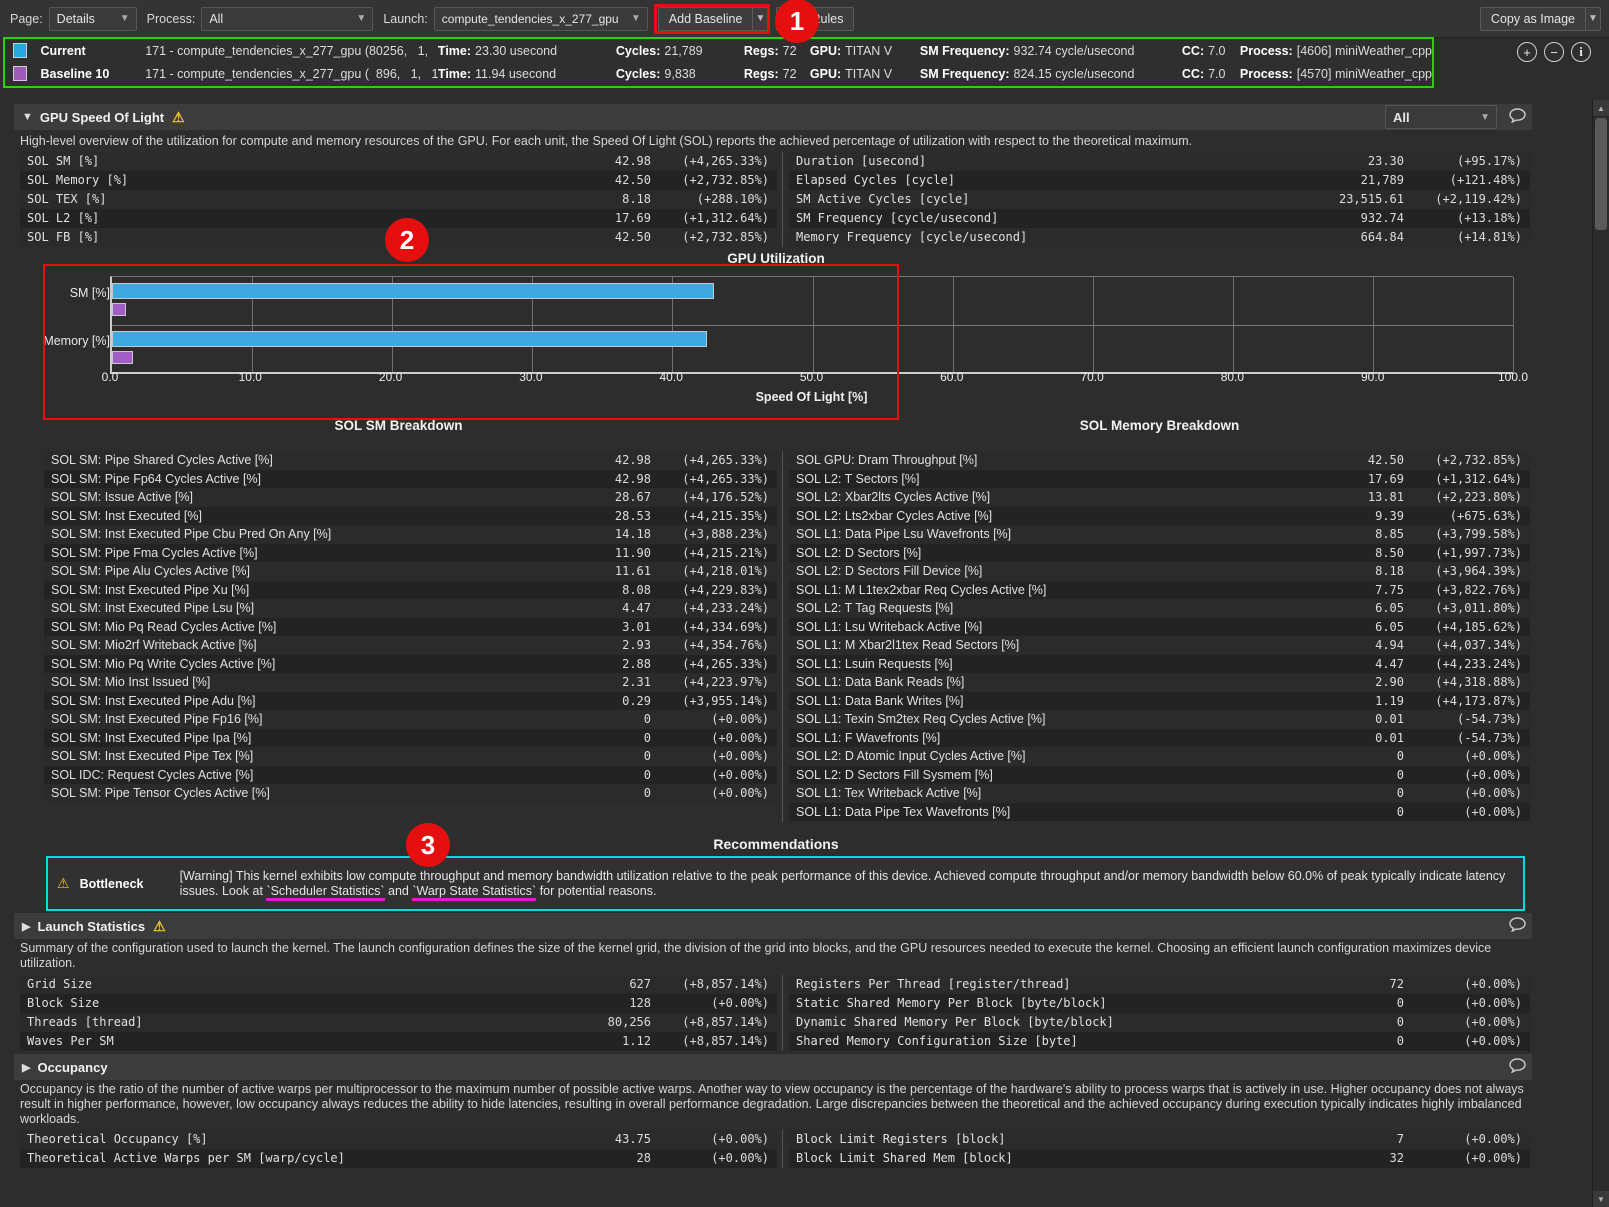 The width and height of the screenshot is (1609, 1207). I want to click on metric-delta: (+3,011.80%), so click(1478, 608).